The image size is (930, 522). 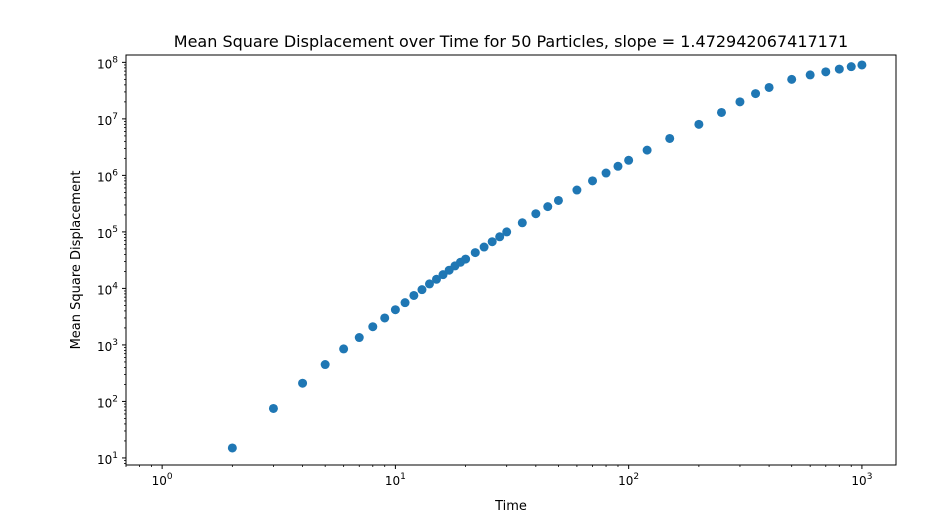 What do you see at coordinates (115, 286) in the screenshot?
I see `y-tick-exponent: 4` at bounding box center [115, 286].